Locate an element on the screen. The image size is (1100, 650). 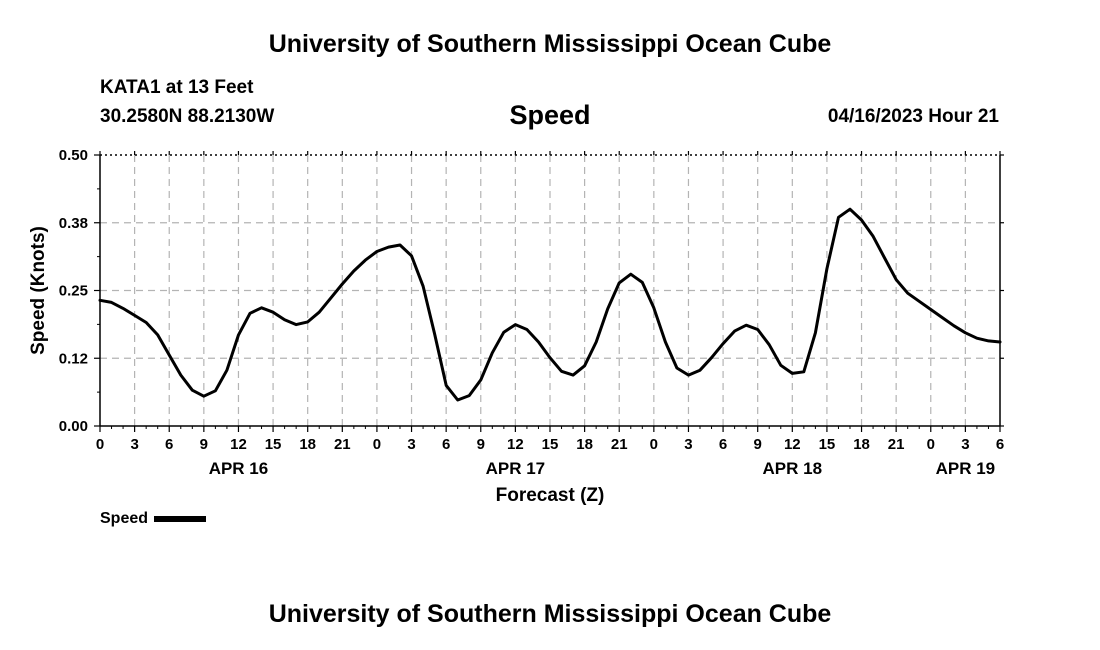
y-tick-label: 0.00 is located at coordinates (73, 426).